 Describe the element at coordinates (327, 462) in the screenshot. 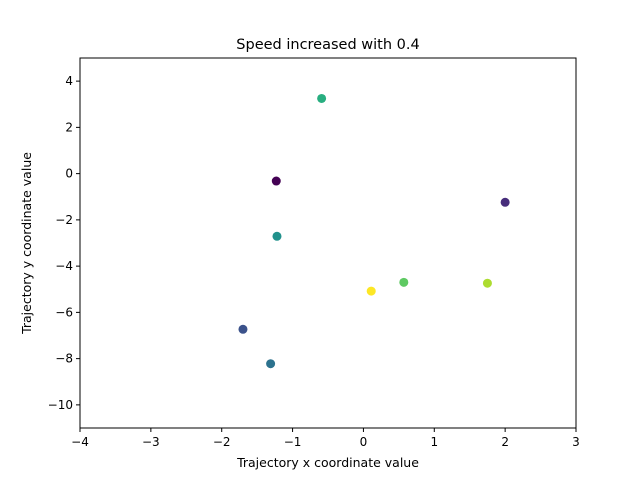

I see `x-axis-label: Trajectory x coordinate value` at that location.